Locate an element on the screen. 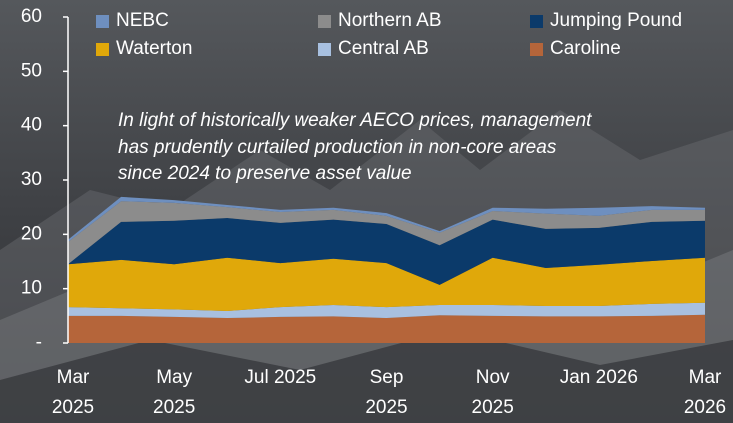  legend-label: Northern AB is located at coordinates (390, 20).